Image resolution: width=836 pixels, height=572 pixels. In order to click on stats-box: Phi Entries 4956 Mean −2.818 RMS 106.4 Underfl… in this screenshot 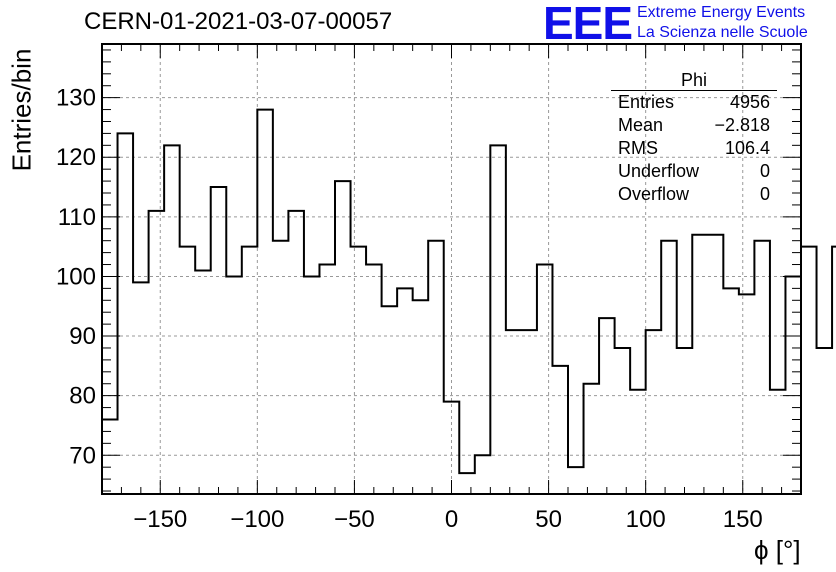, I will do `click(694, 138)`.